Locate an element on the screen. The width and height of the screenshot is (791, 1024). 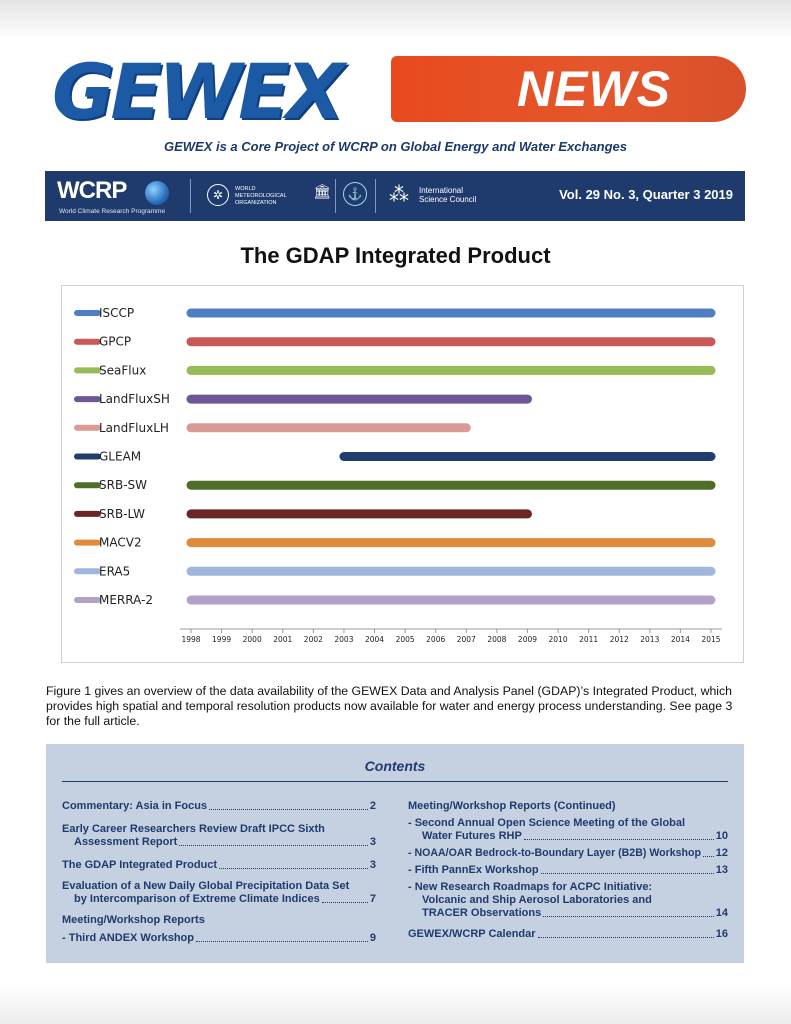
page-top-shade is located at coordinates (395, 20).